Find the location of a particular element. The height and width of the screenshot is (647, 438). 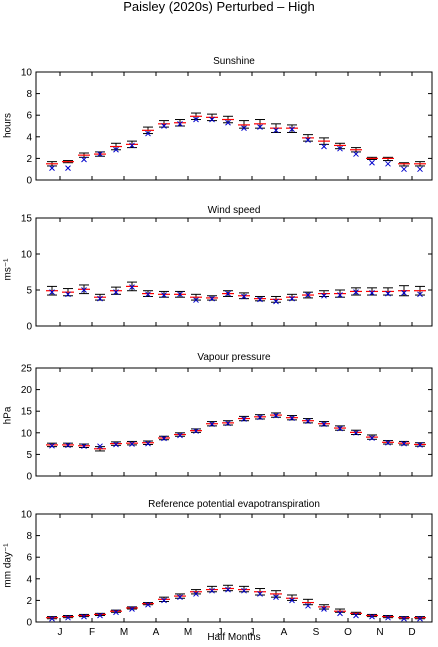

y-tick-label: 25 is located at coordinates (27, 369).